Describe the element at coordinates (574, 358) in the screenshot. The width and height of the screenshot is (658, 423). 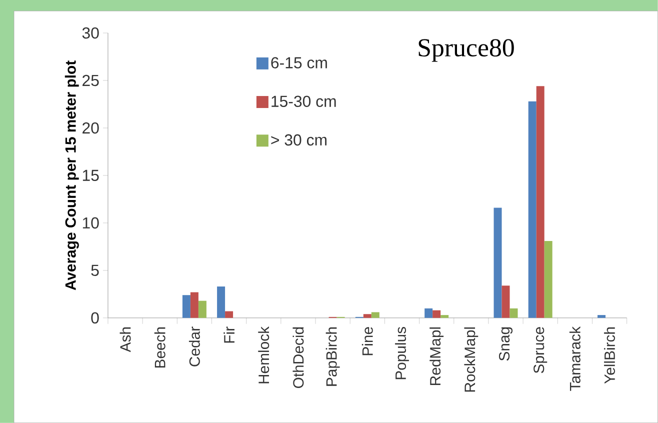
I see `x-tick-label: Tamarack` at that location.